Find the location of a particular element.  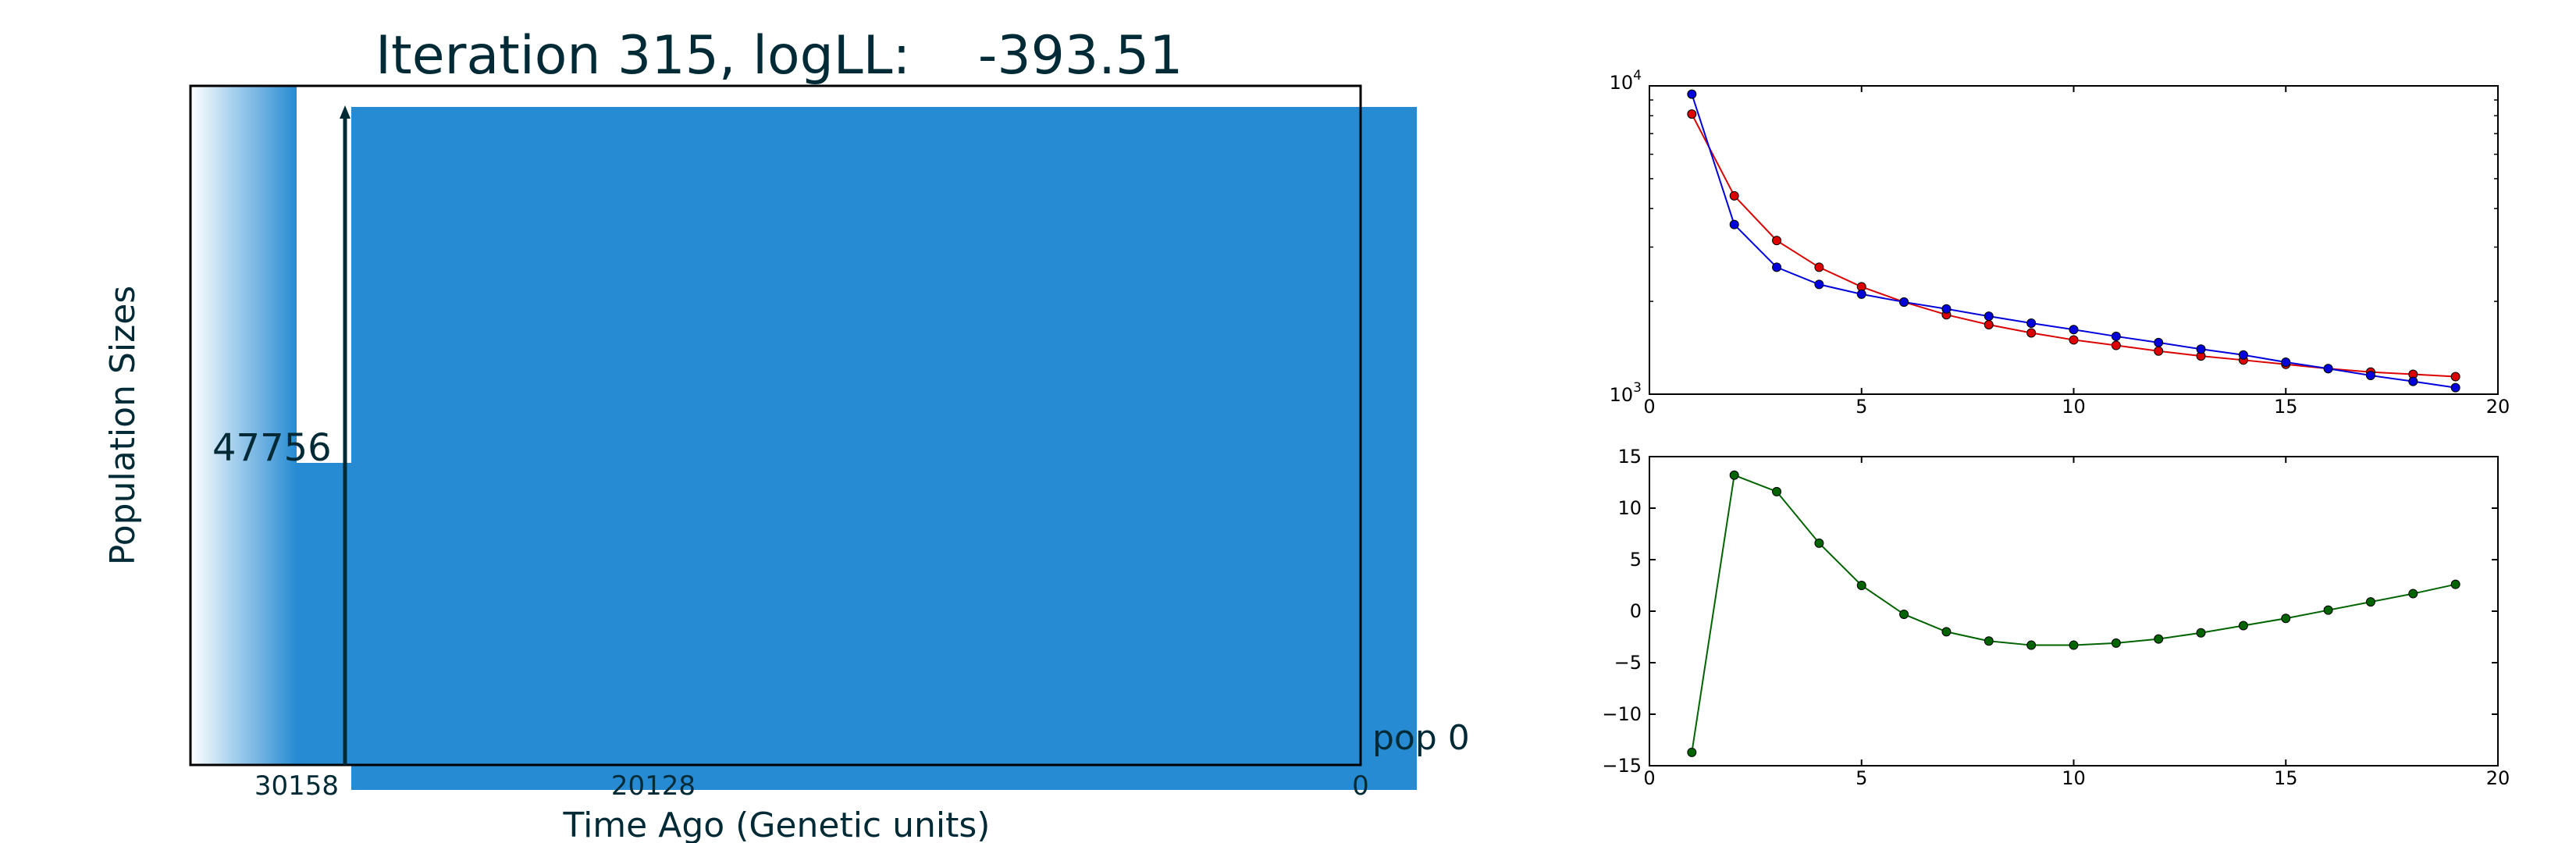

top-y-tick-max: 104 is located at coordinates (1626, 81).